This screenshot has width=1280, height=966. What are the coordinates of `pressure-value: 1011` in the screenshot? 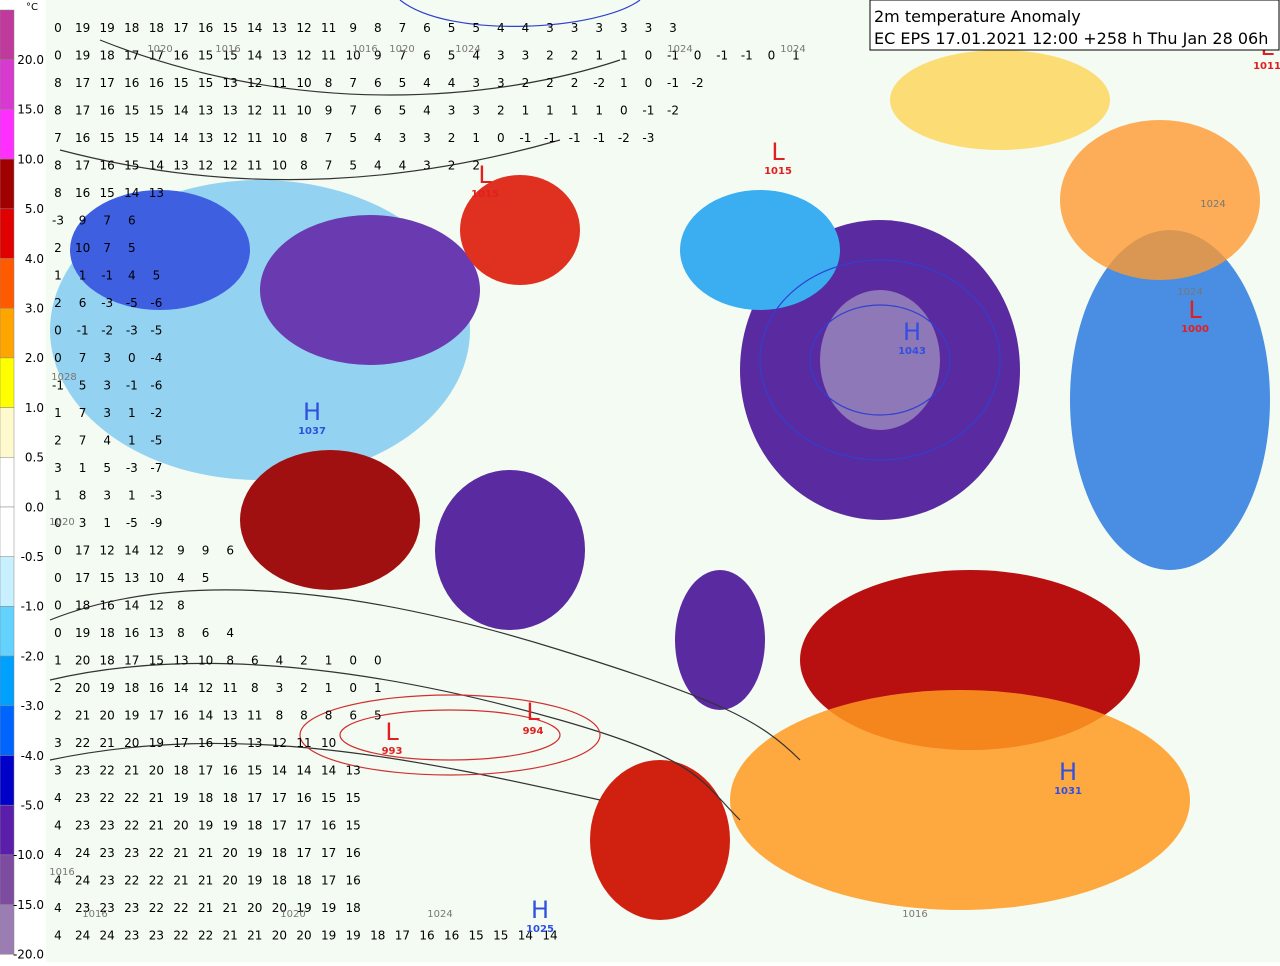 It's located at (1266, 66).